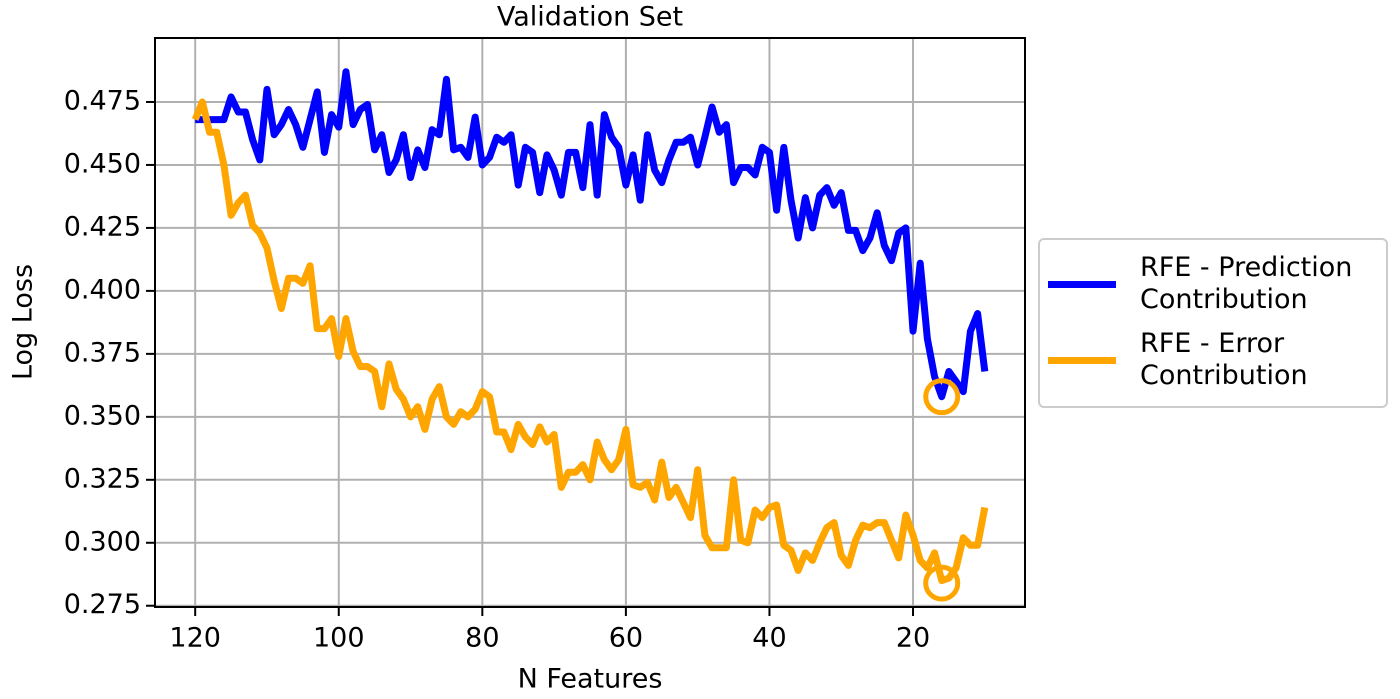 Image resolution: width=1400 pixels, height=699 pixels. I want to click on y-tick-label: 0.325, so click(102, 478).